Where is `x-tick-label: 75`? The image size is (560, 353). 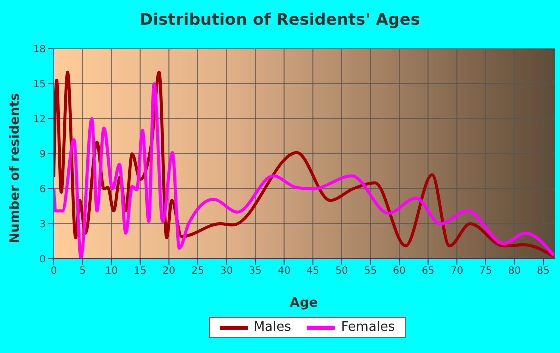 x-tick-label: 75 is located at coordinates (486, 272).